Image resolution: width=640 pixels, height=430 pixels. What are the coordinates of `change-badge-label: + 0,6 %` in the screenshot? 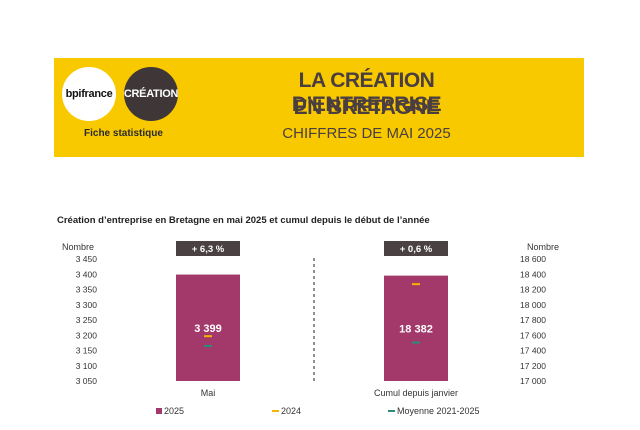 It's located at (416, 249).